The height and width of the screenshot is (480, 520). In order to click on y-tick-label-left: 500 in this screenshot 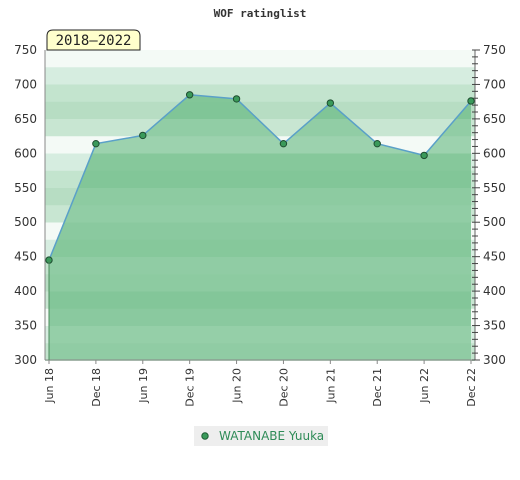, I will do `click(25, 222)`.